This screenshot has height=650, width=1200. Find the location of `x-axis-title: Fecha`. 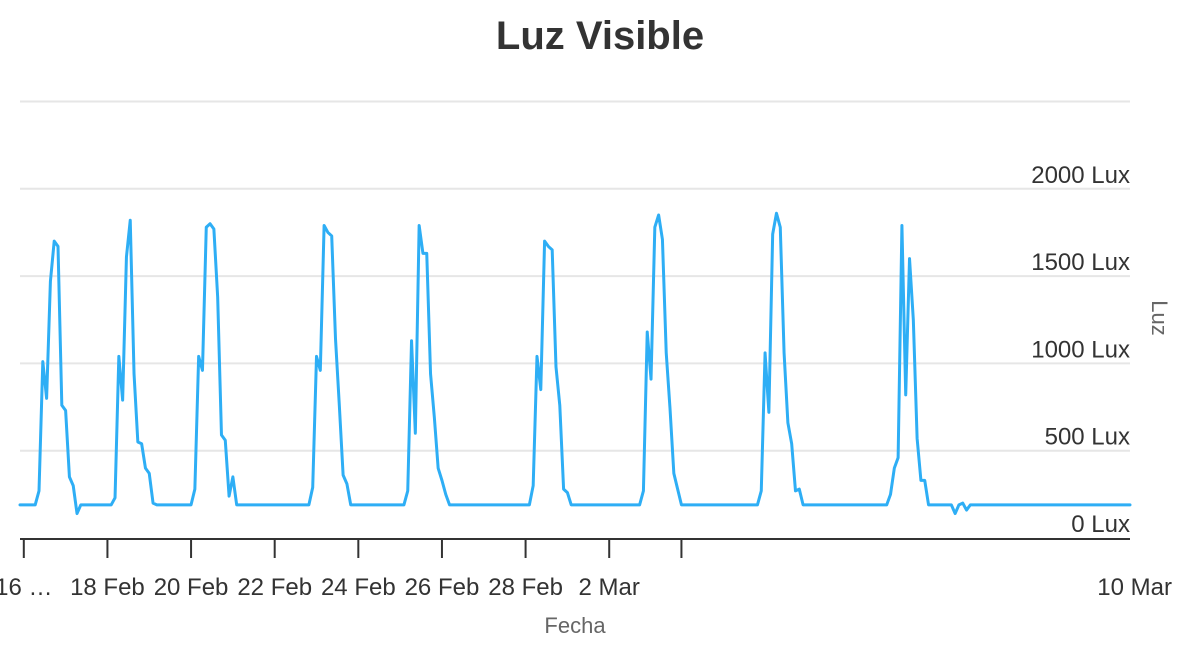

x-axis-title: Fecha is located at coordinates (575, 625).